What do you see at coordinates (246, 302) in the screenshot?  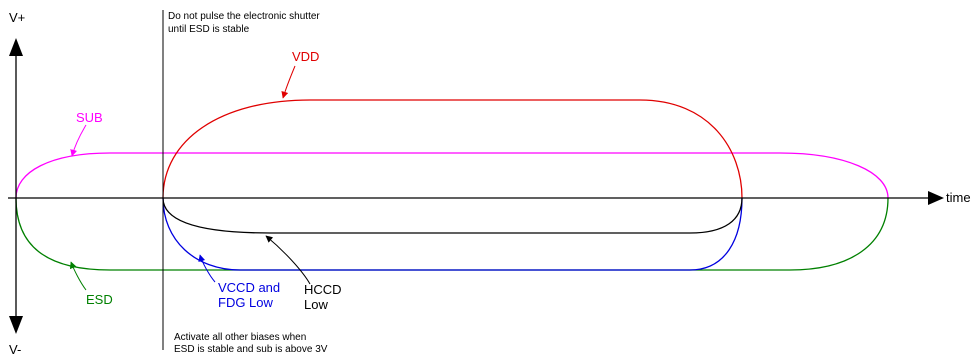 I see `vccd-label-line2: FDG Low` at bounding box center [246, 302].